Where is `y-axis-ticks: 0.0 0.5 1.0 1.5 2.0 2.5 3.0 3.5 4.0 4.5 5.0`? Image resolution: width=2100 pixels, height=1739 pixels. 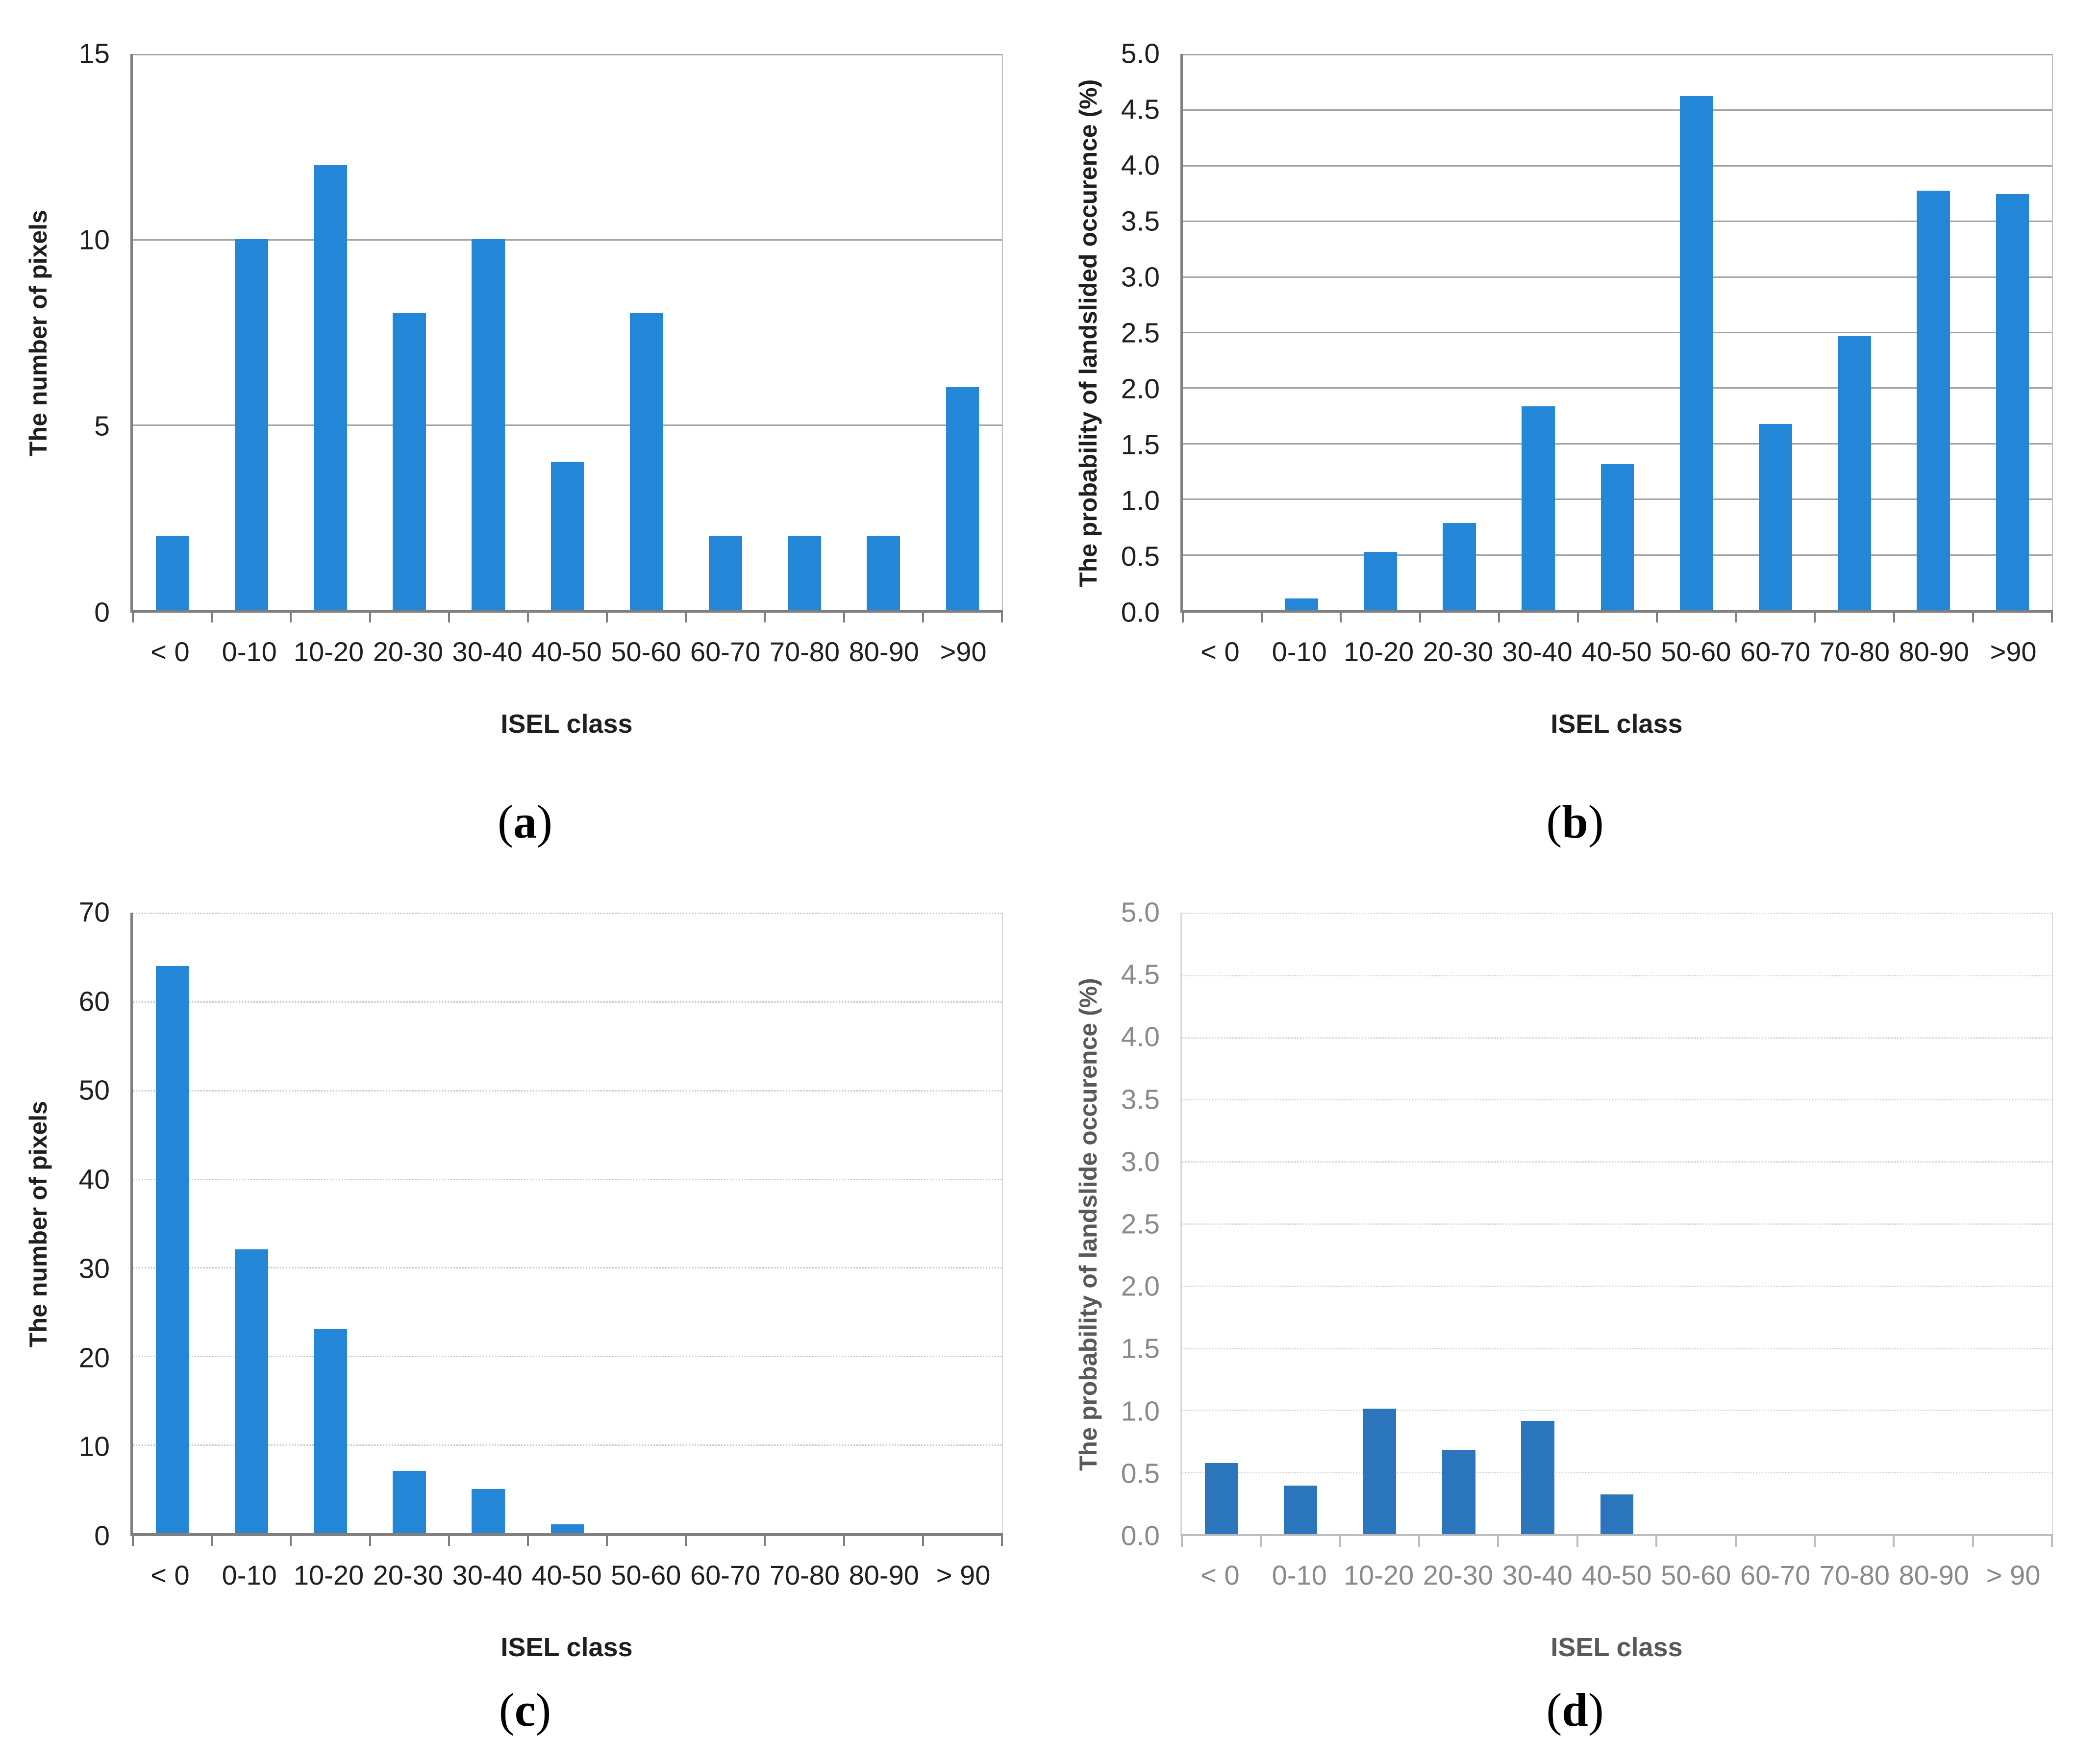 y-axis-ticks: 0.0 0.5 1.0 1.5 2.0 2.5 3.0 3.5 4.0 4.5 5.0 is located at coordinates (1141, 1224).